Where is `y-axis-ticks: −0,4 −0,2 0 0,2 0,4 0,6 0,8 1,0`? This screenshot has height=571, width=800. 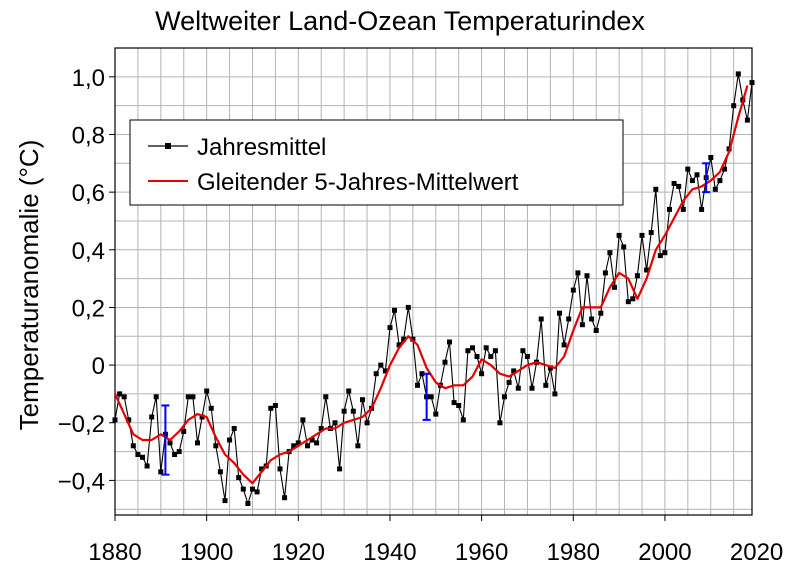 y-axis-ticks: −0,4 −0,2 0 0,2 0,4 0,6 0,8 1,0 is located at coordinates (86, 280).